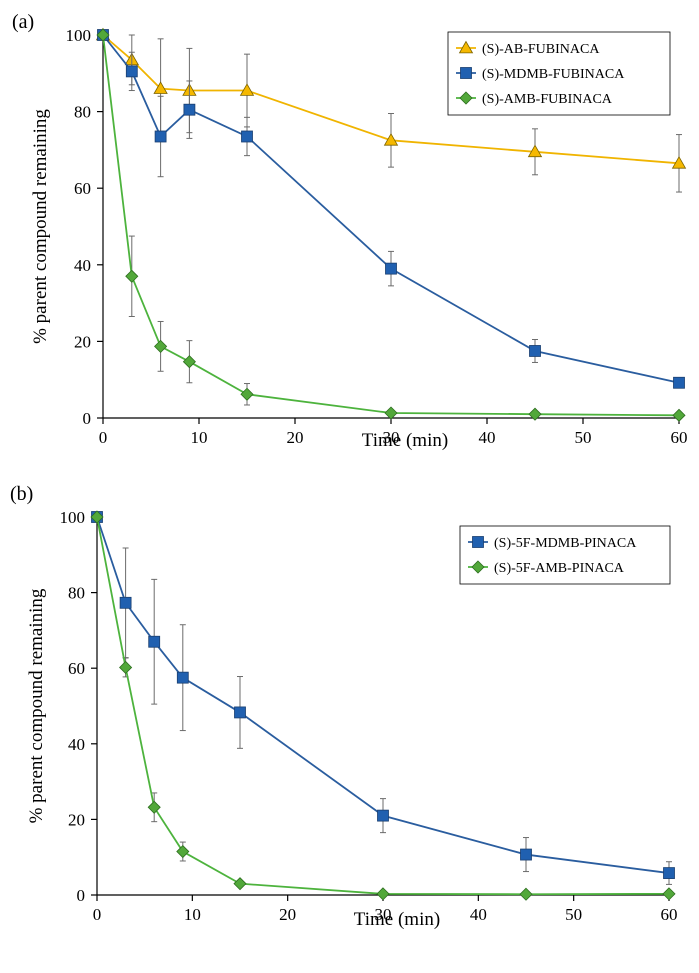 This screenshot has height=973, width=699. I want to click on legend: (S)-5F-MDMB-PINACA (S)-5F-AMB-PINACA, so click(565, 555).